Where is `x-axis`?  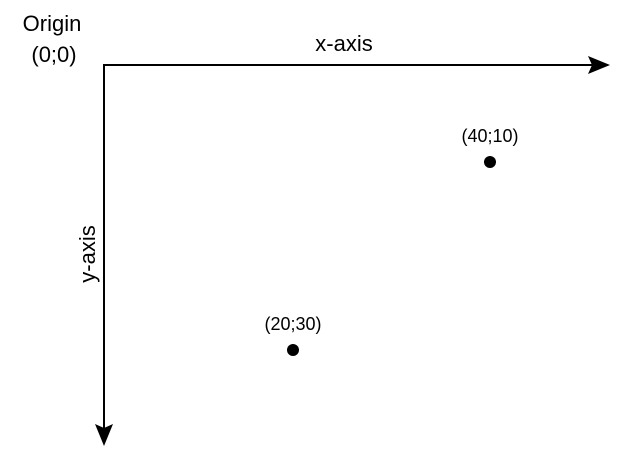 x-axis is located at coordinates (357, 65).